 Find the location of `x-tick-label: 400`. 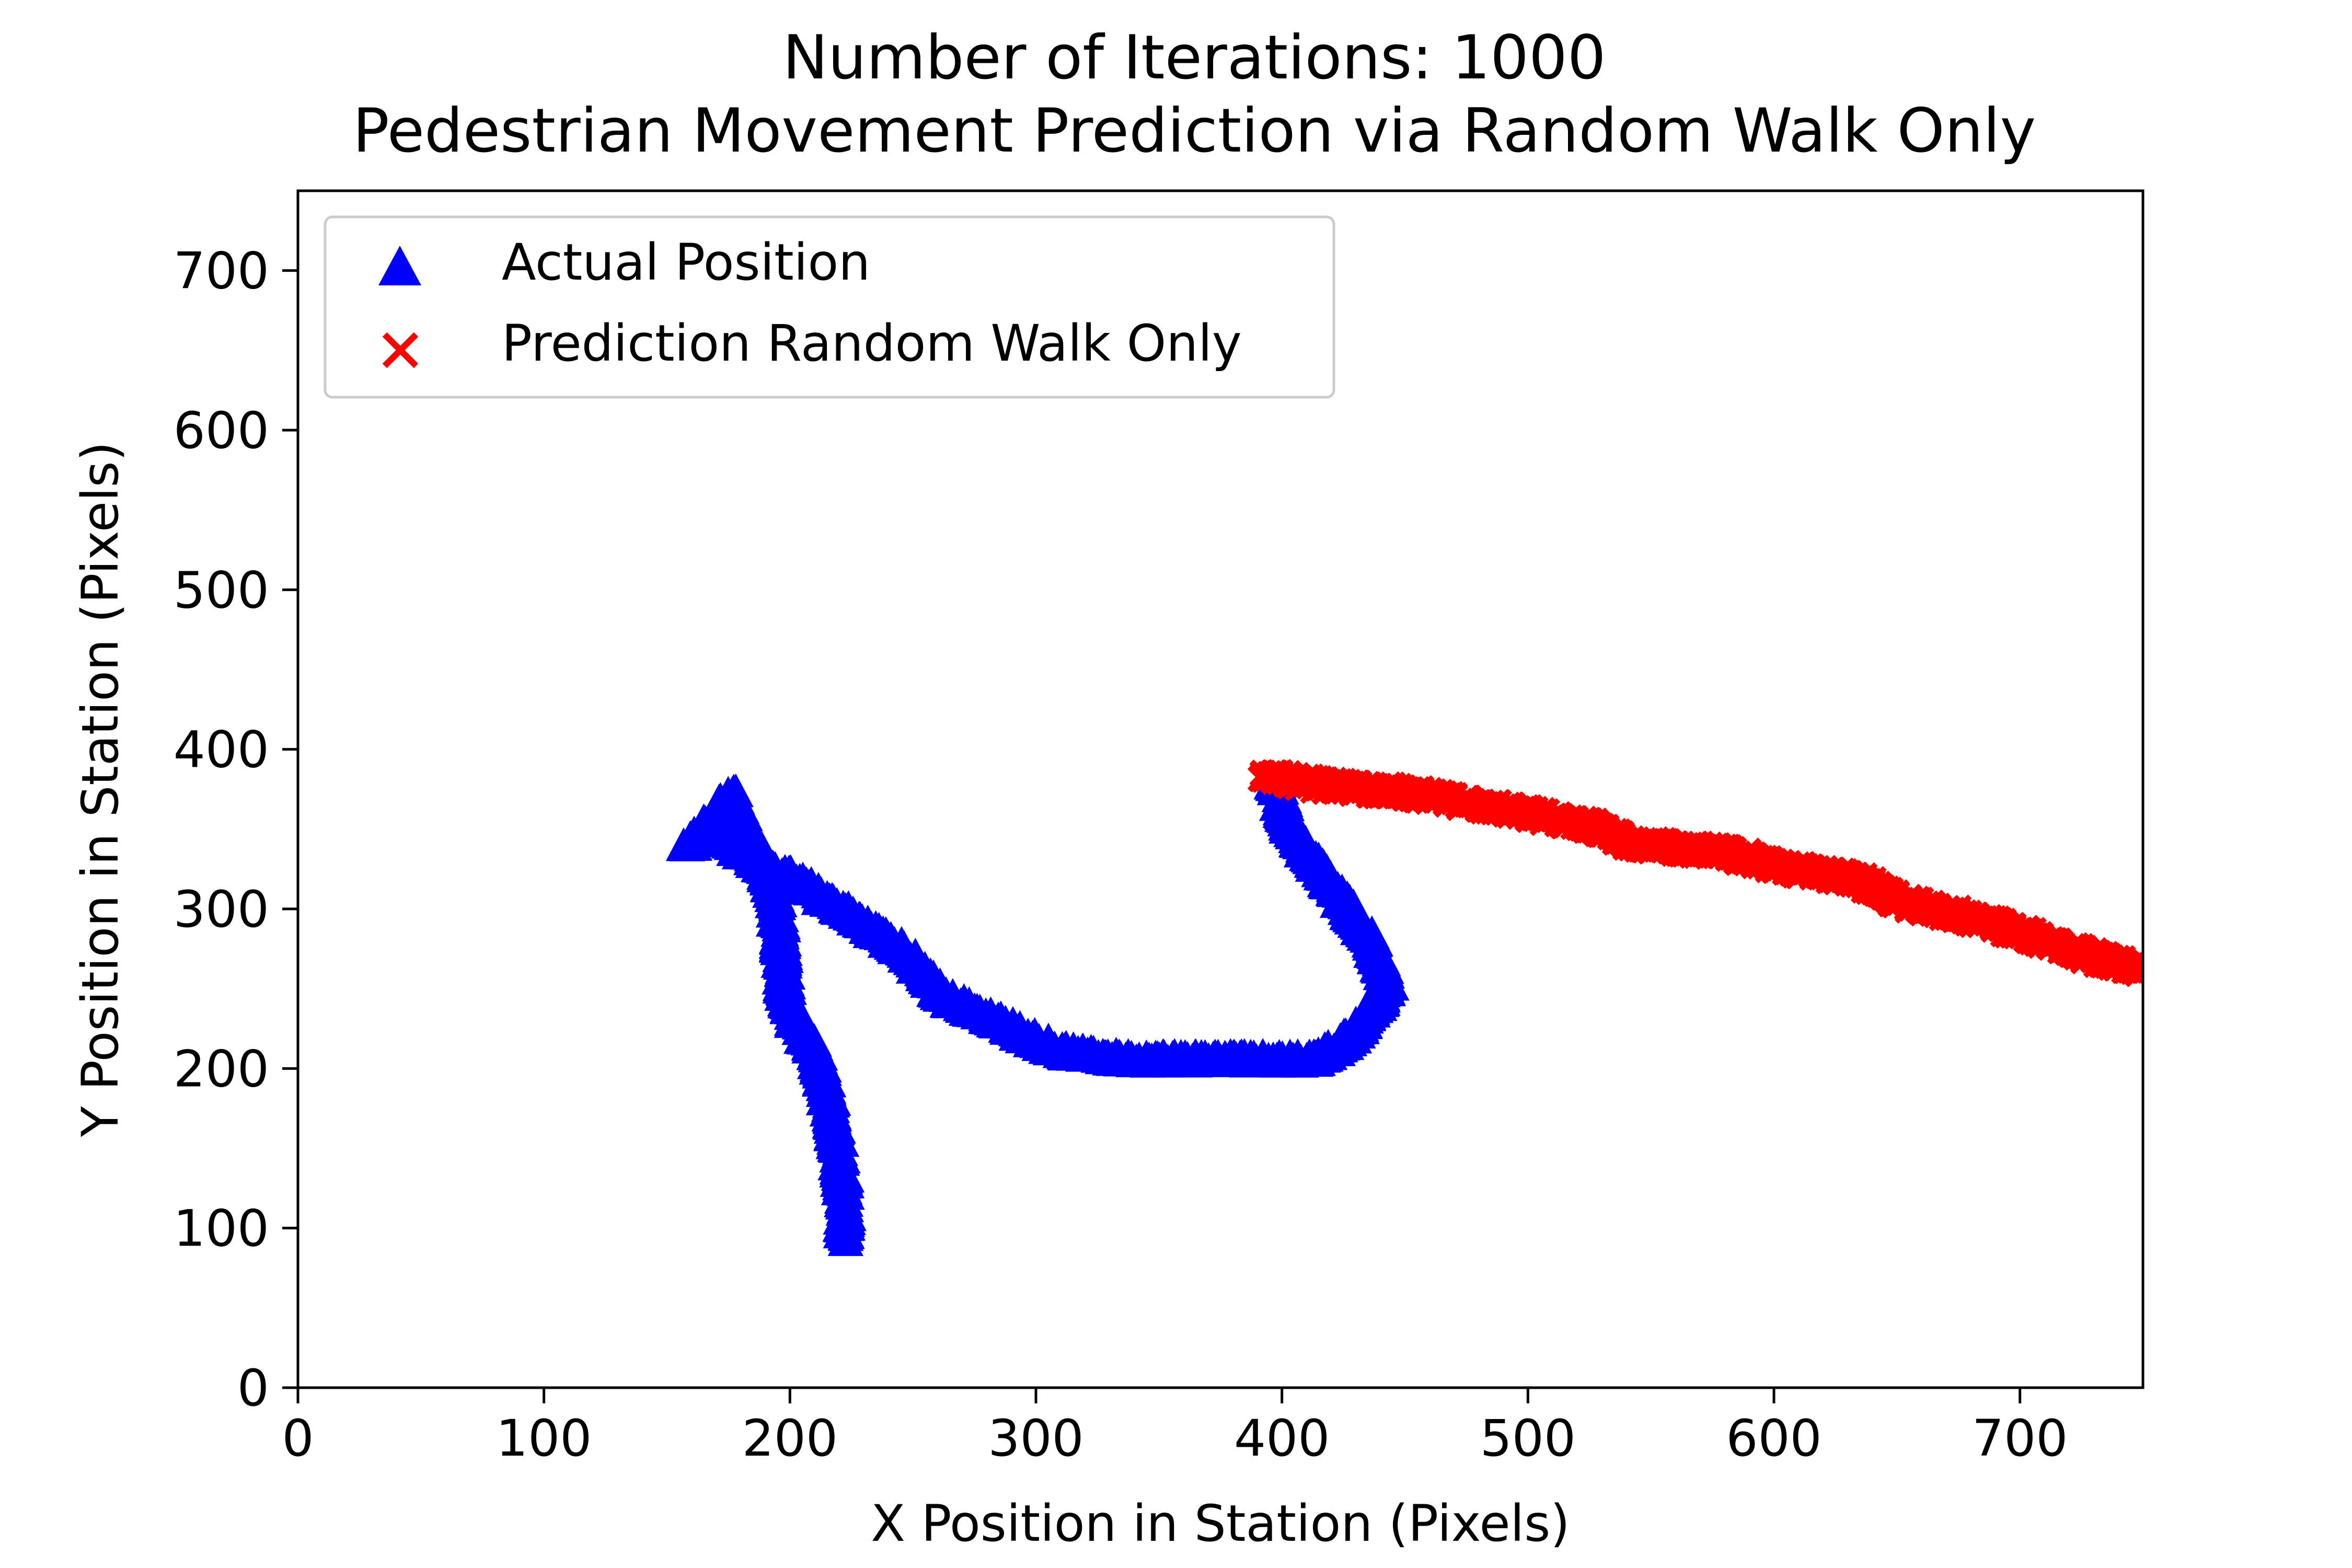

x-tick-label: 400 is located at coordinates (1282, 1438).